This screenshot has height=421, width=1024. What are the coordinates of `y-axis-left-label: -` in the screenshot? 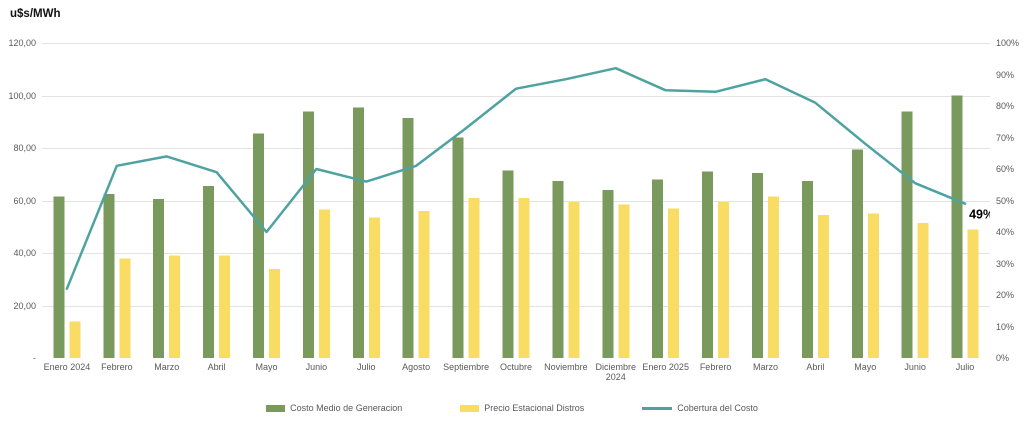 It's located at (34, 358).